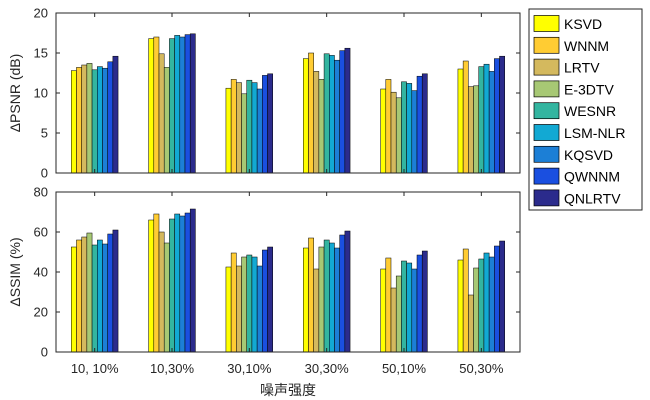  Describe the element at coordinates (592, 177) in the screenshot. I see `legend-label-qwnnm: QWNNM` at that location.